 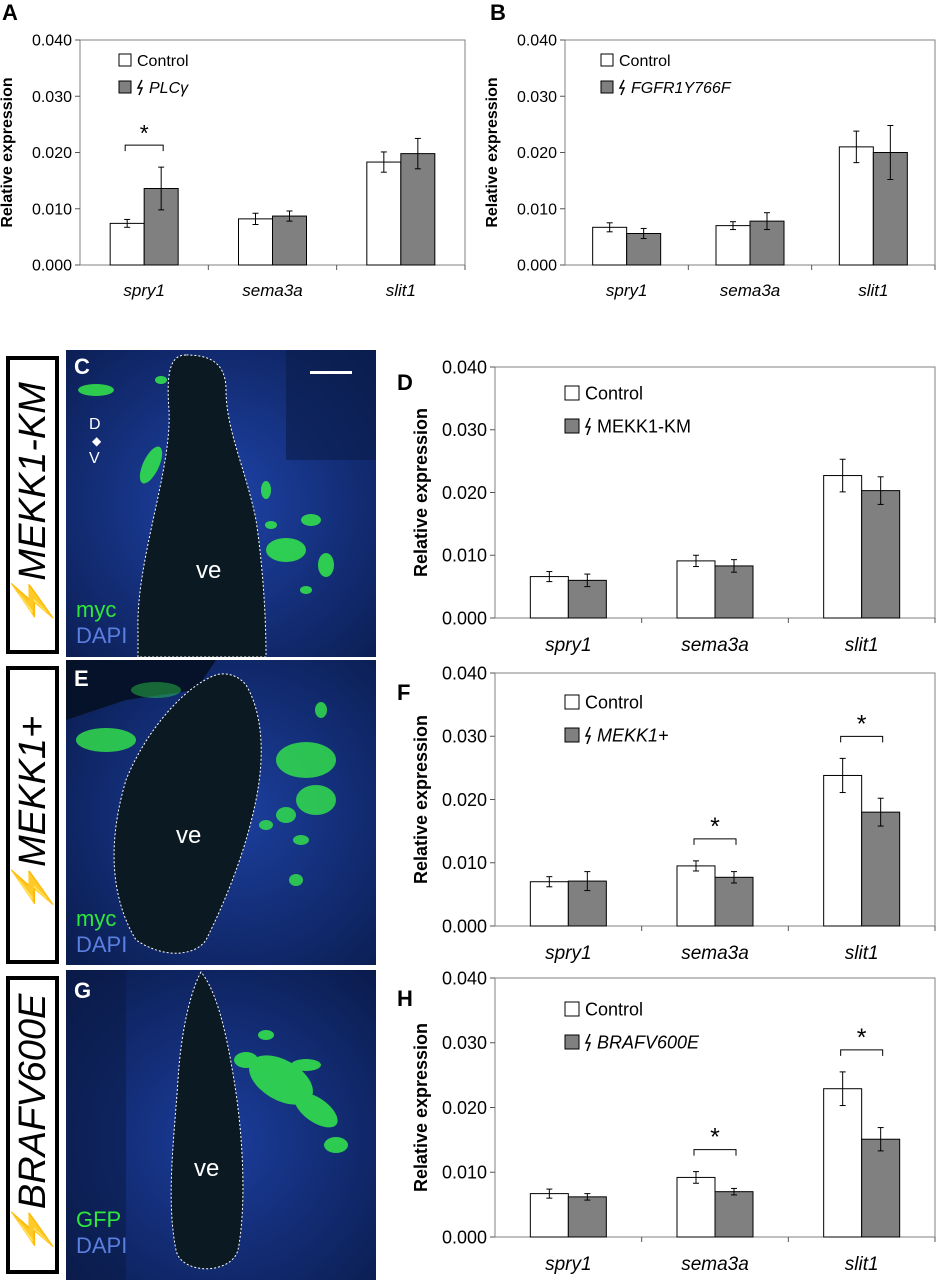 What do you see at coordinates (648, 1042) in the screenshot?
I see `legend-label: BRAFV600E` at bounding box center [648, 1042].